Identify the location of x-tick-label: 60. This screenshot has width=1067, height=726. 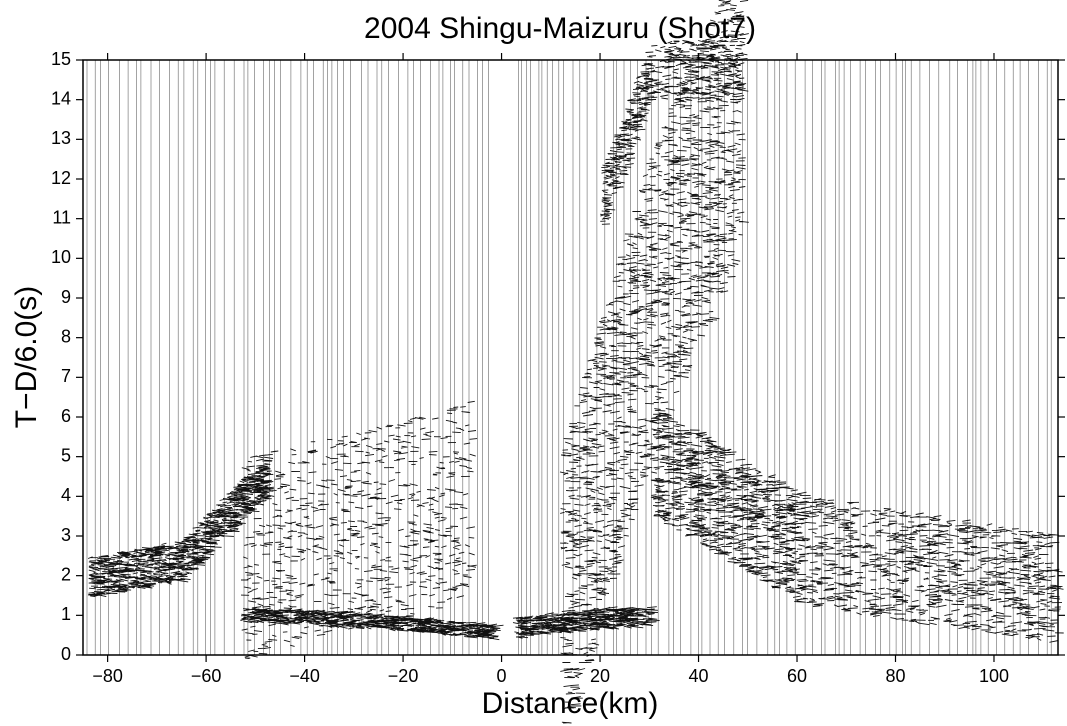
(797, 676).